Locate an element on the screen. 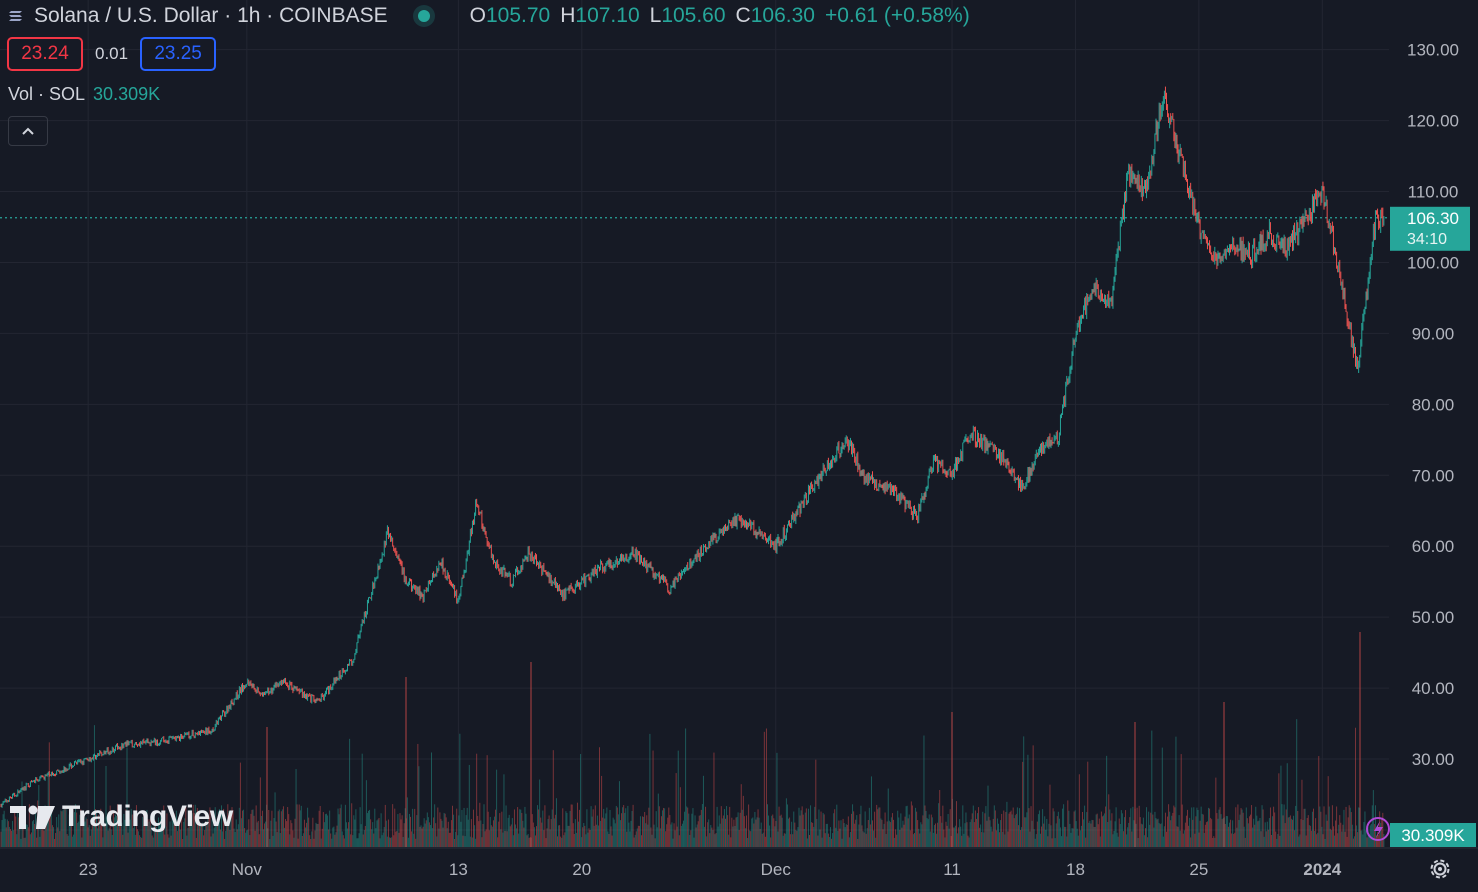 The height and width of the screenshot is (892, 1478). price-tick-label: 40.00 is located at coordinates (1433, 688).